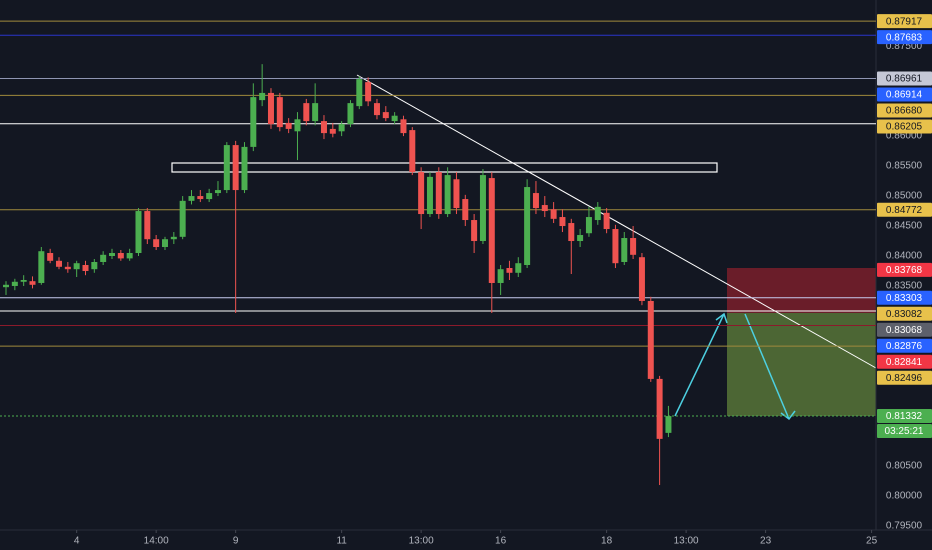 Image resolution: width=932 pixels, height=550 pixels. I want to click on countdown: 03:25:21, so click(904, 431).